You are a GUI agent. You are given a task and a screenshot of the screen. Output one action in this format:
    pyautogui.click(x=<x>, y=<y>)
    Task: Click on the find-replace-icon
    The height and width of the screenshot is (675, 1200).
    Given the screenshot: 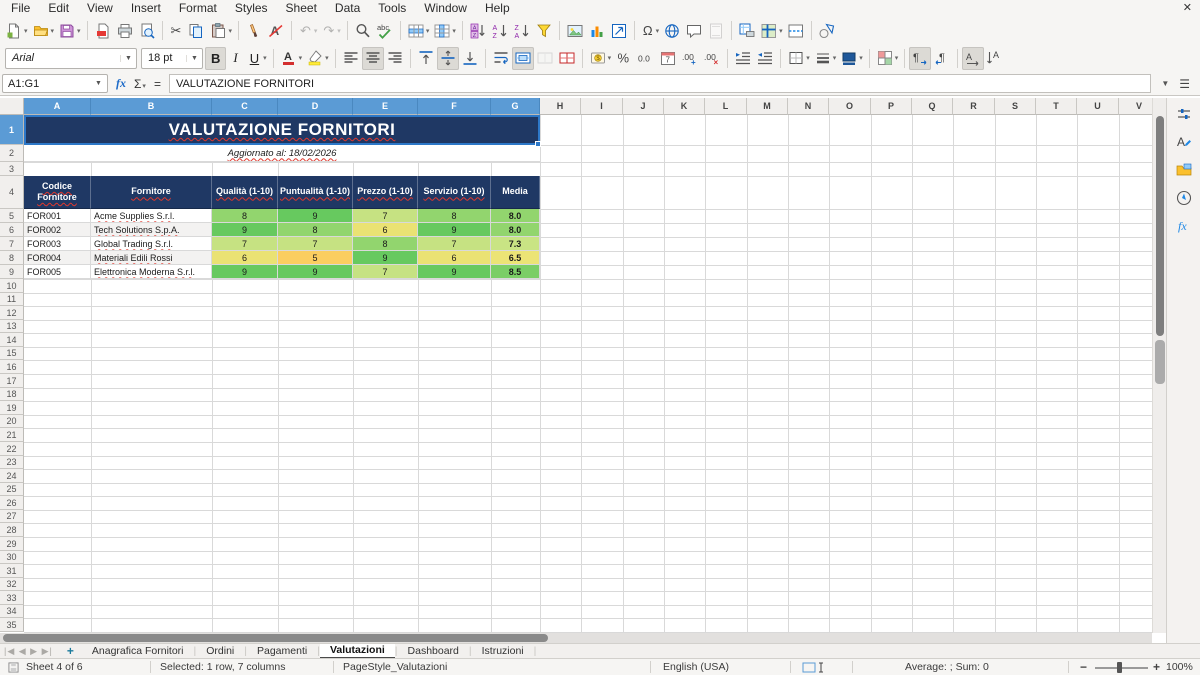 What is the action you would take?
    pyautogui.click(x=363, y=30)
    